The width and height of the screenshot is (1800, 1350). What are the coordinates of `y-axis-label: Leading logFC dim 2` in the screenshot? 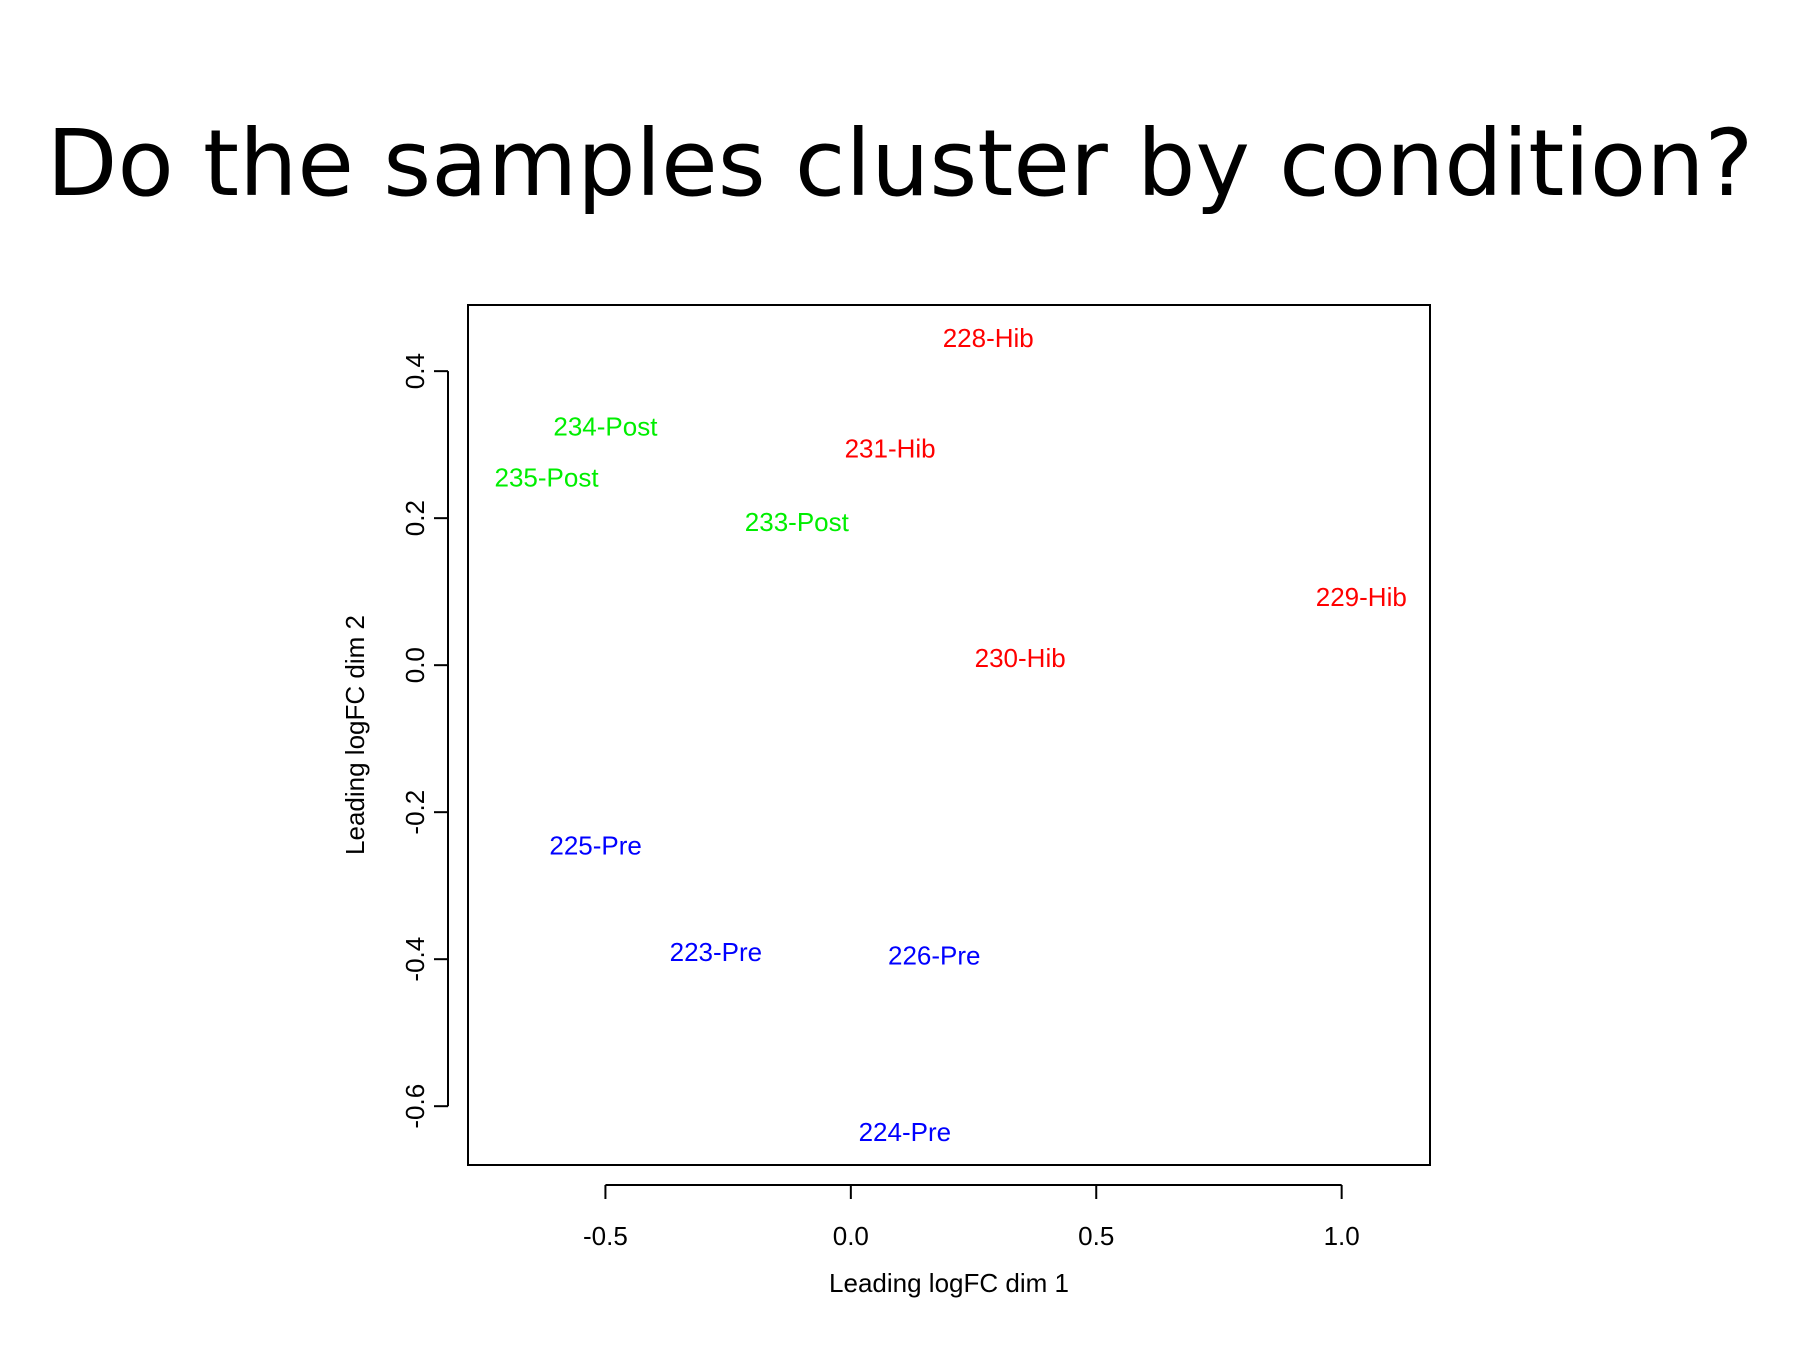 It's located at (355, 735).